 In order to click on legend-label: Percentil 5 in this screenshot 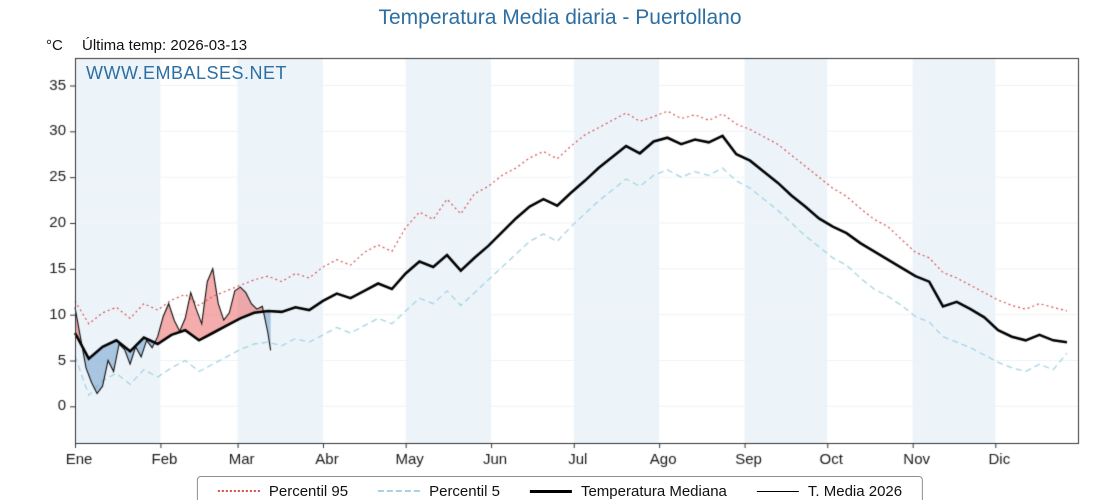, I will do `click(464, 491)`.